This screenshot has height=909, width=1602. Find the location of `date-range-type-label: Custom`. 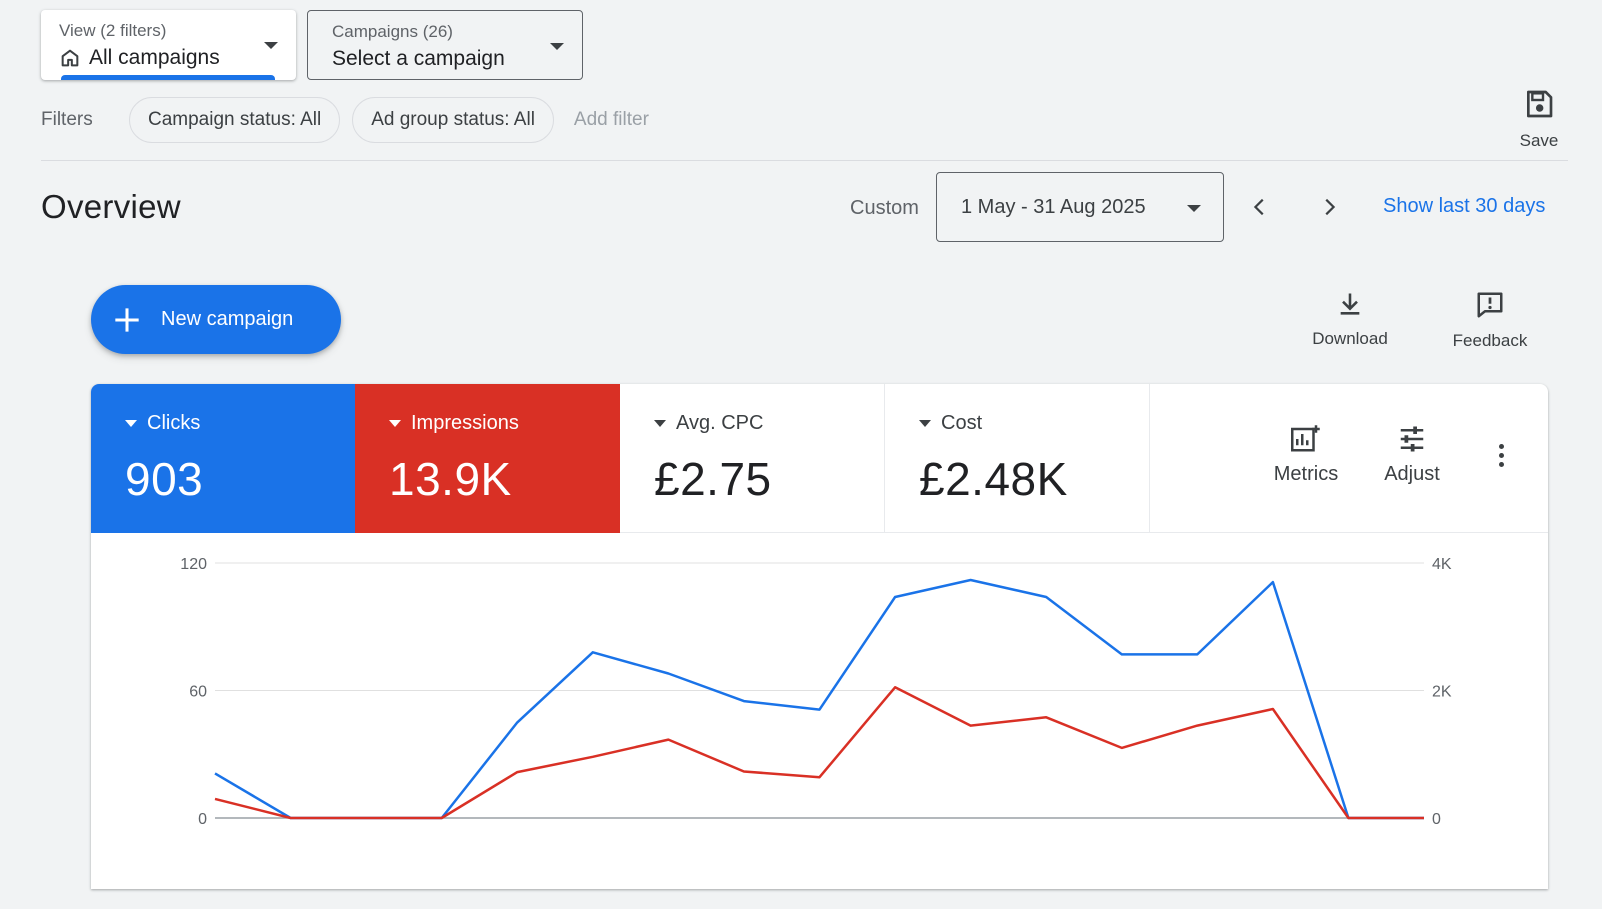

date-range-type-label: Custom is located at coordinates (884, 208).